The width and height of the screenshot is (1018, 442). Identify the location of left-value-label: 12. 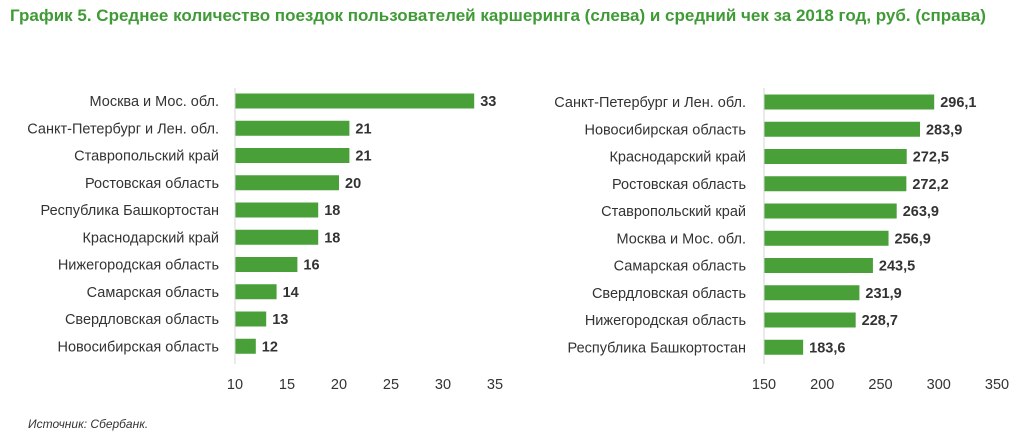
(270, 347).